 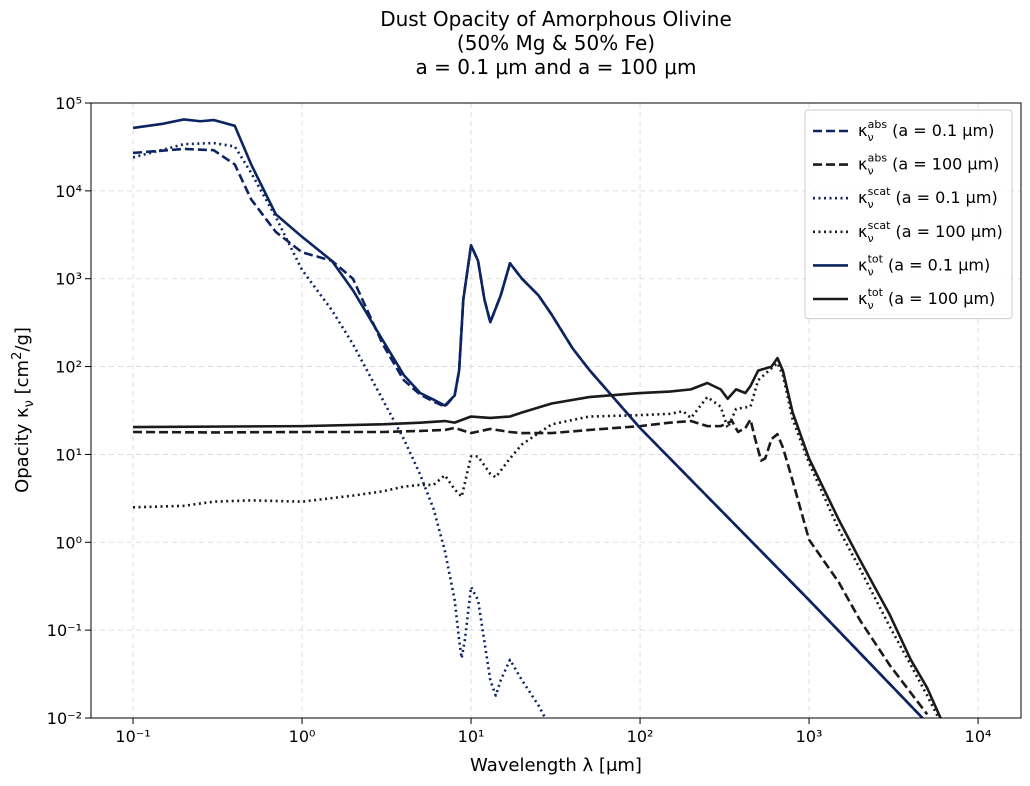 What do you see at coordinates (926, 131) in the screenshot?
I see `legend-label: κνabs (a = 0.1 μm)` at bounding box center [926, 131].